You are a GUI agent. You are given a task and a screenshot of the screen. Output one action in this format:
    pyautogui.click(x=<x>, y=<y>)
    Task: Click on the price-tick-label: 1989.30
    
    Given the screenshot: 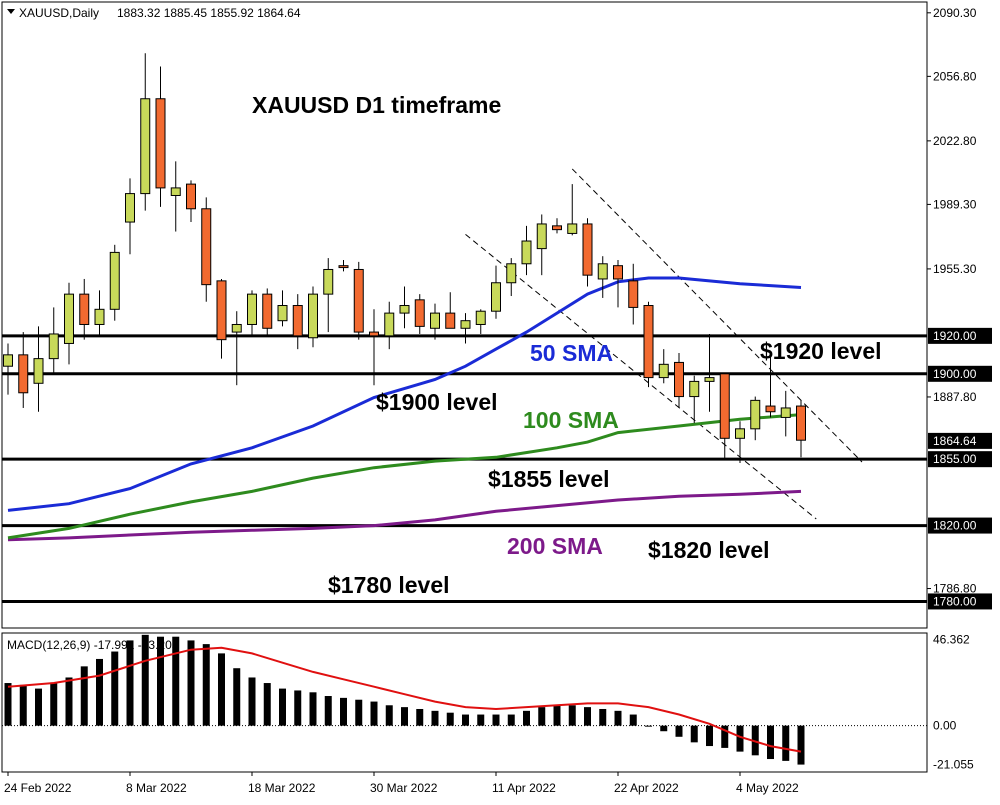 What is the action you would take?
    pyautogui.click(x=955, y=204)
    